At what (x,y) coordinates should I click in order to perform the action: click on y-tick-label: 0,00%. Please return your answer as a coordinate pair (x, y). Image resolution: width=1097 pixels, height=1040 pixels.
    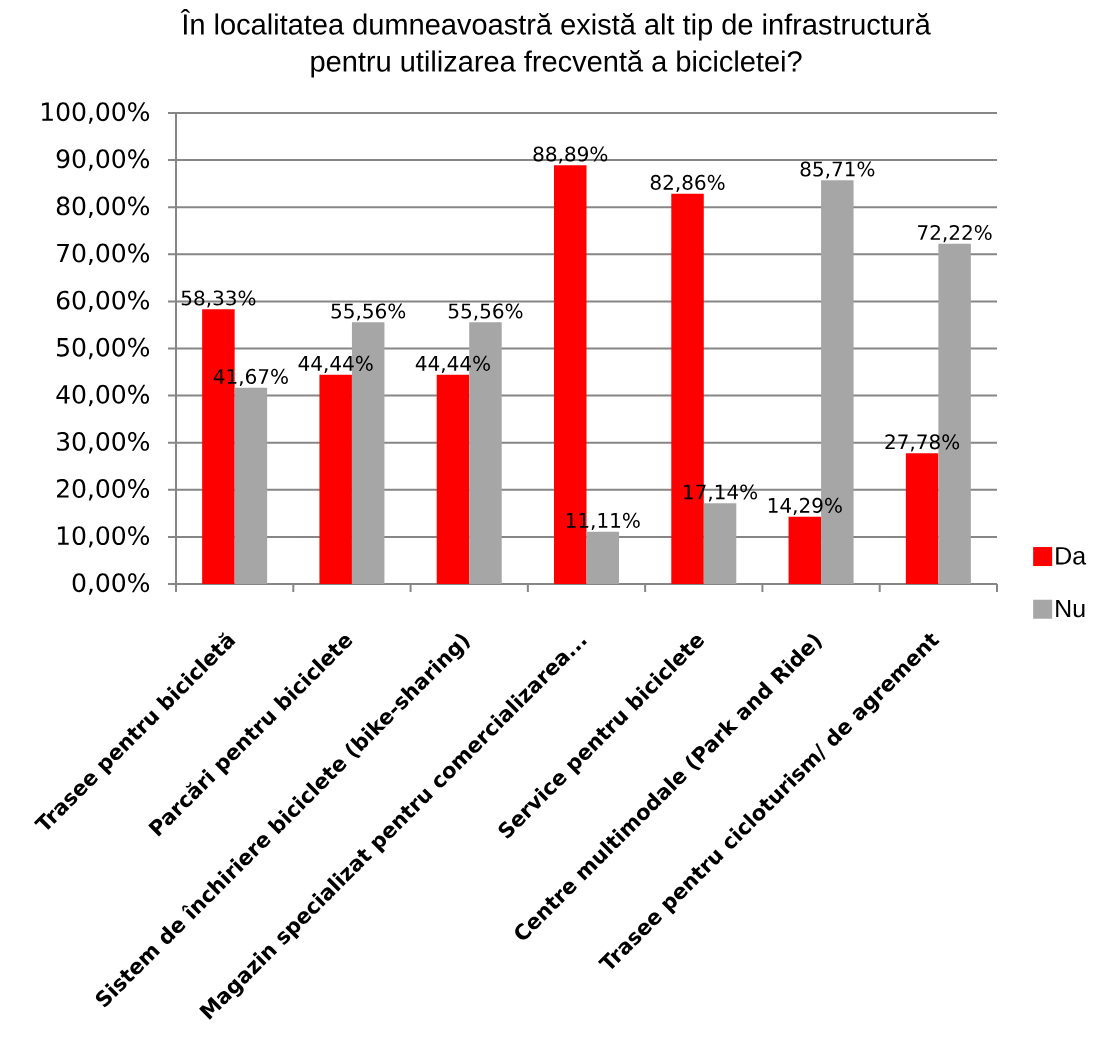
    Looking at the image, I should click on (111, 584).